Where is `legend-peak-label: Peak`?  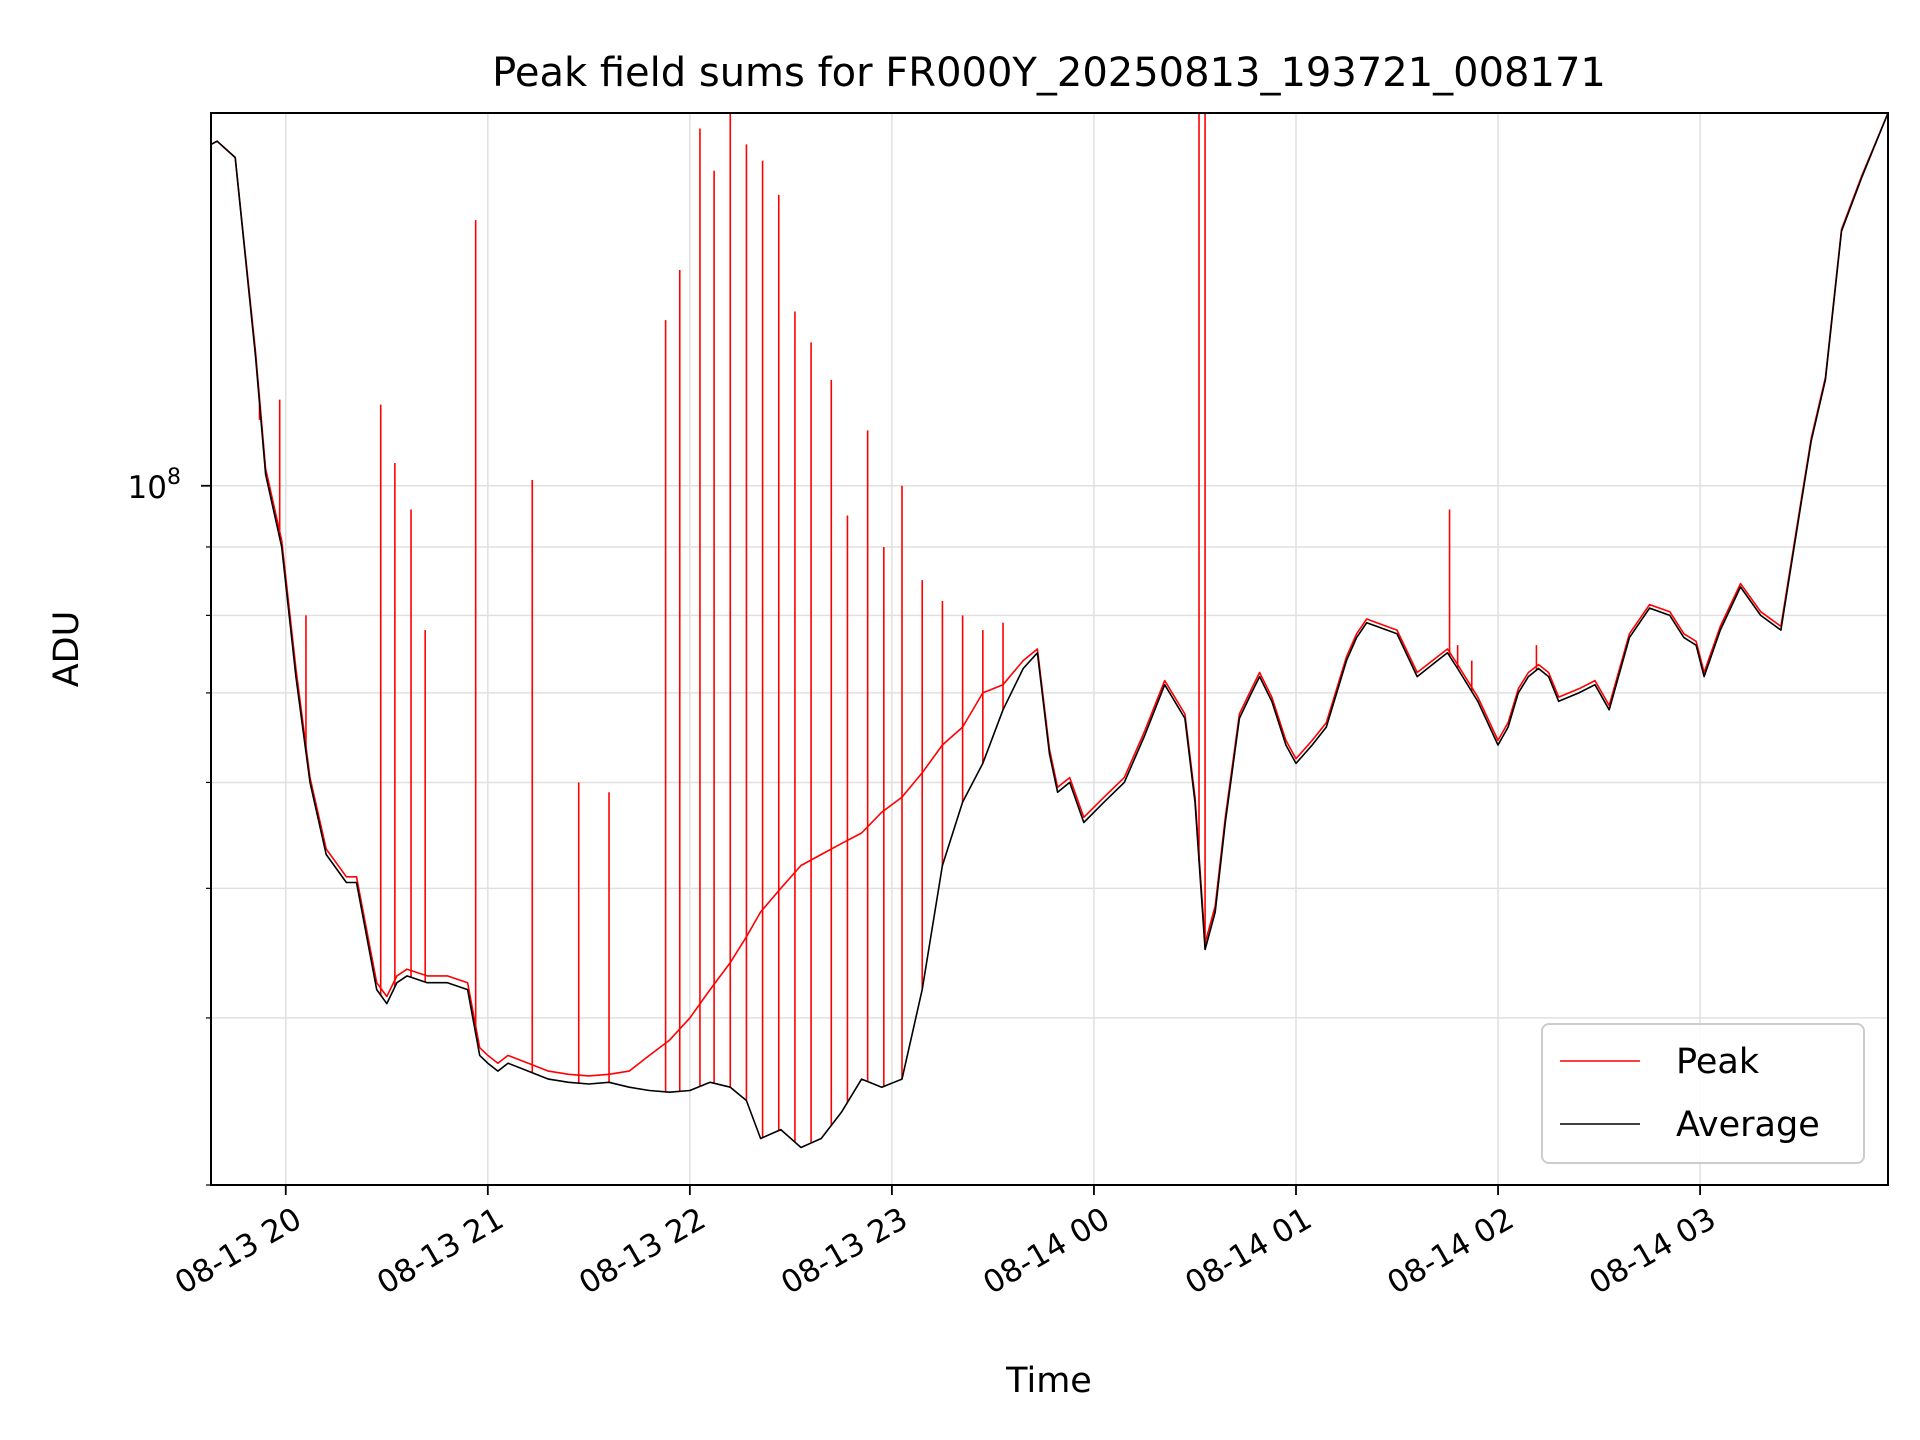 legend-peak-label: Peak is located at coordinates (1718, 1062).